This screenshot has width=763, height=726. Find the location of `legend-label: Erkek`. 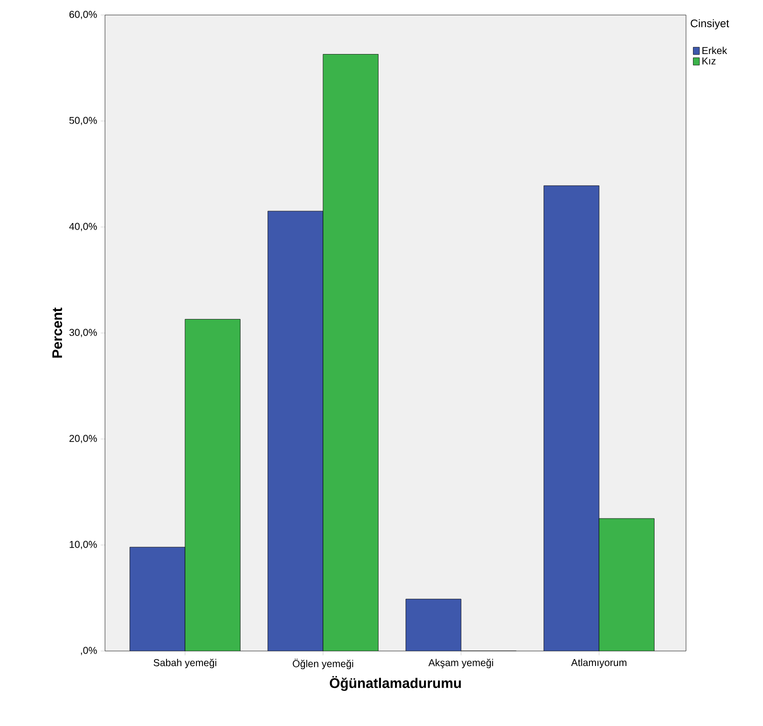

legend-label: Erkek is located at coordinates (715, 50).